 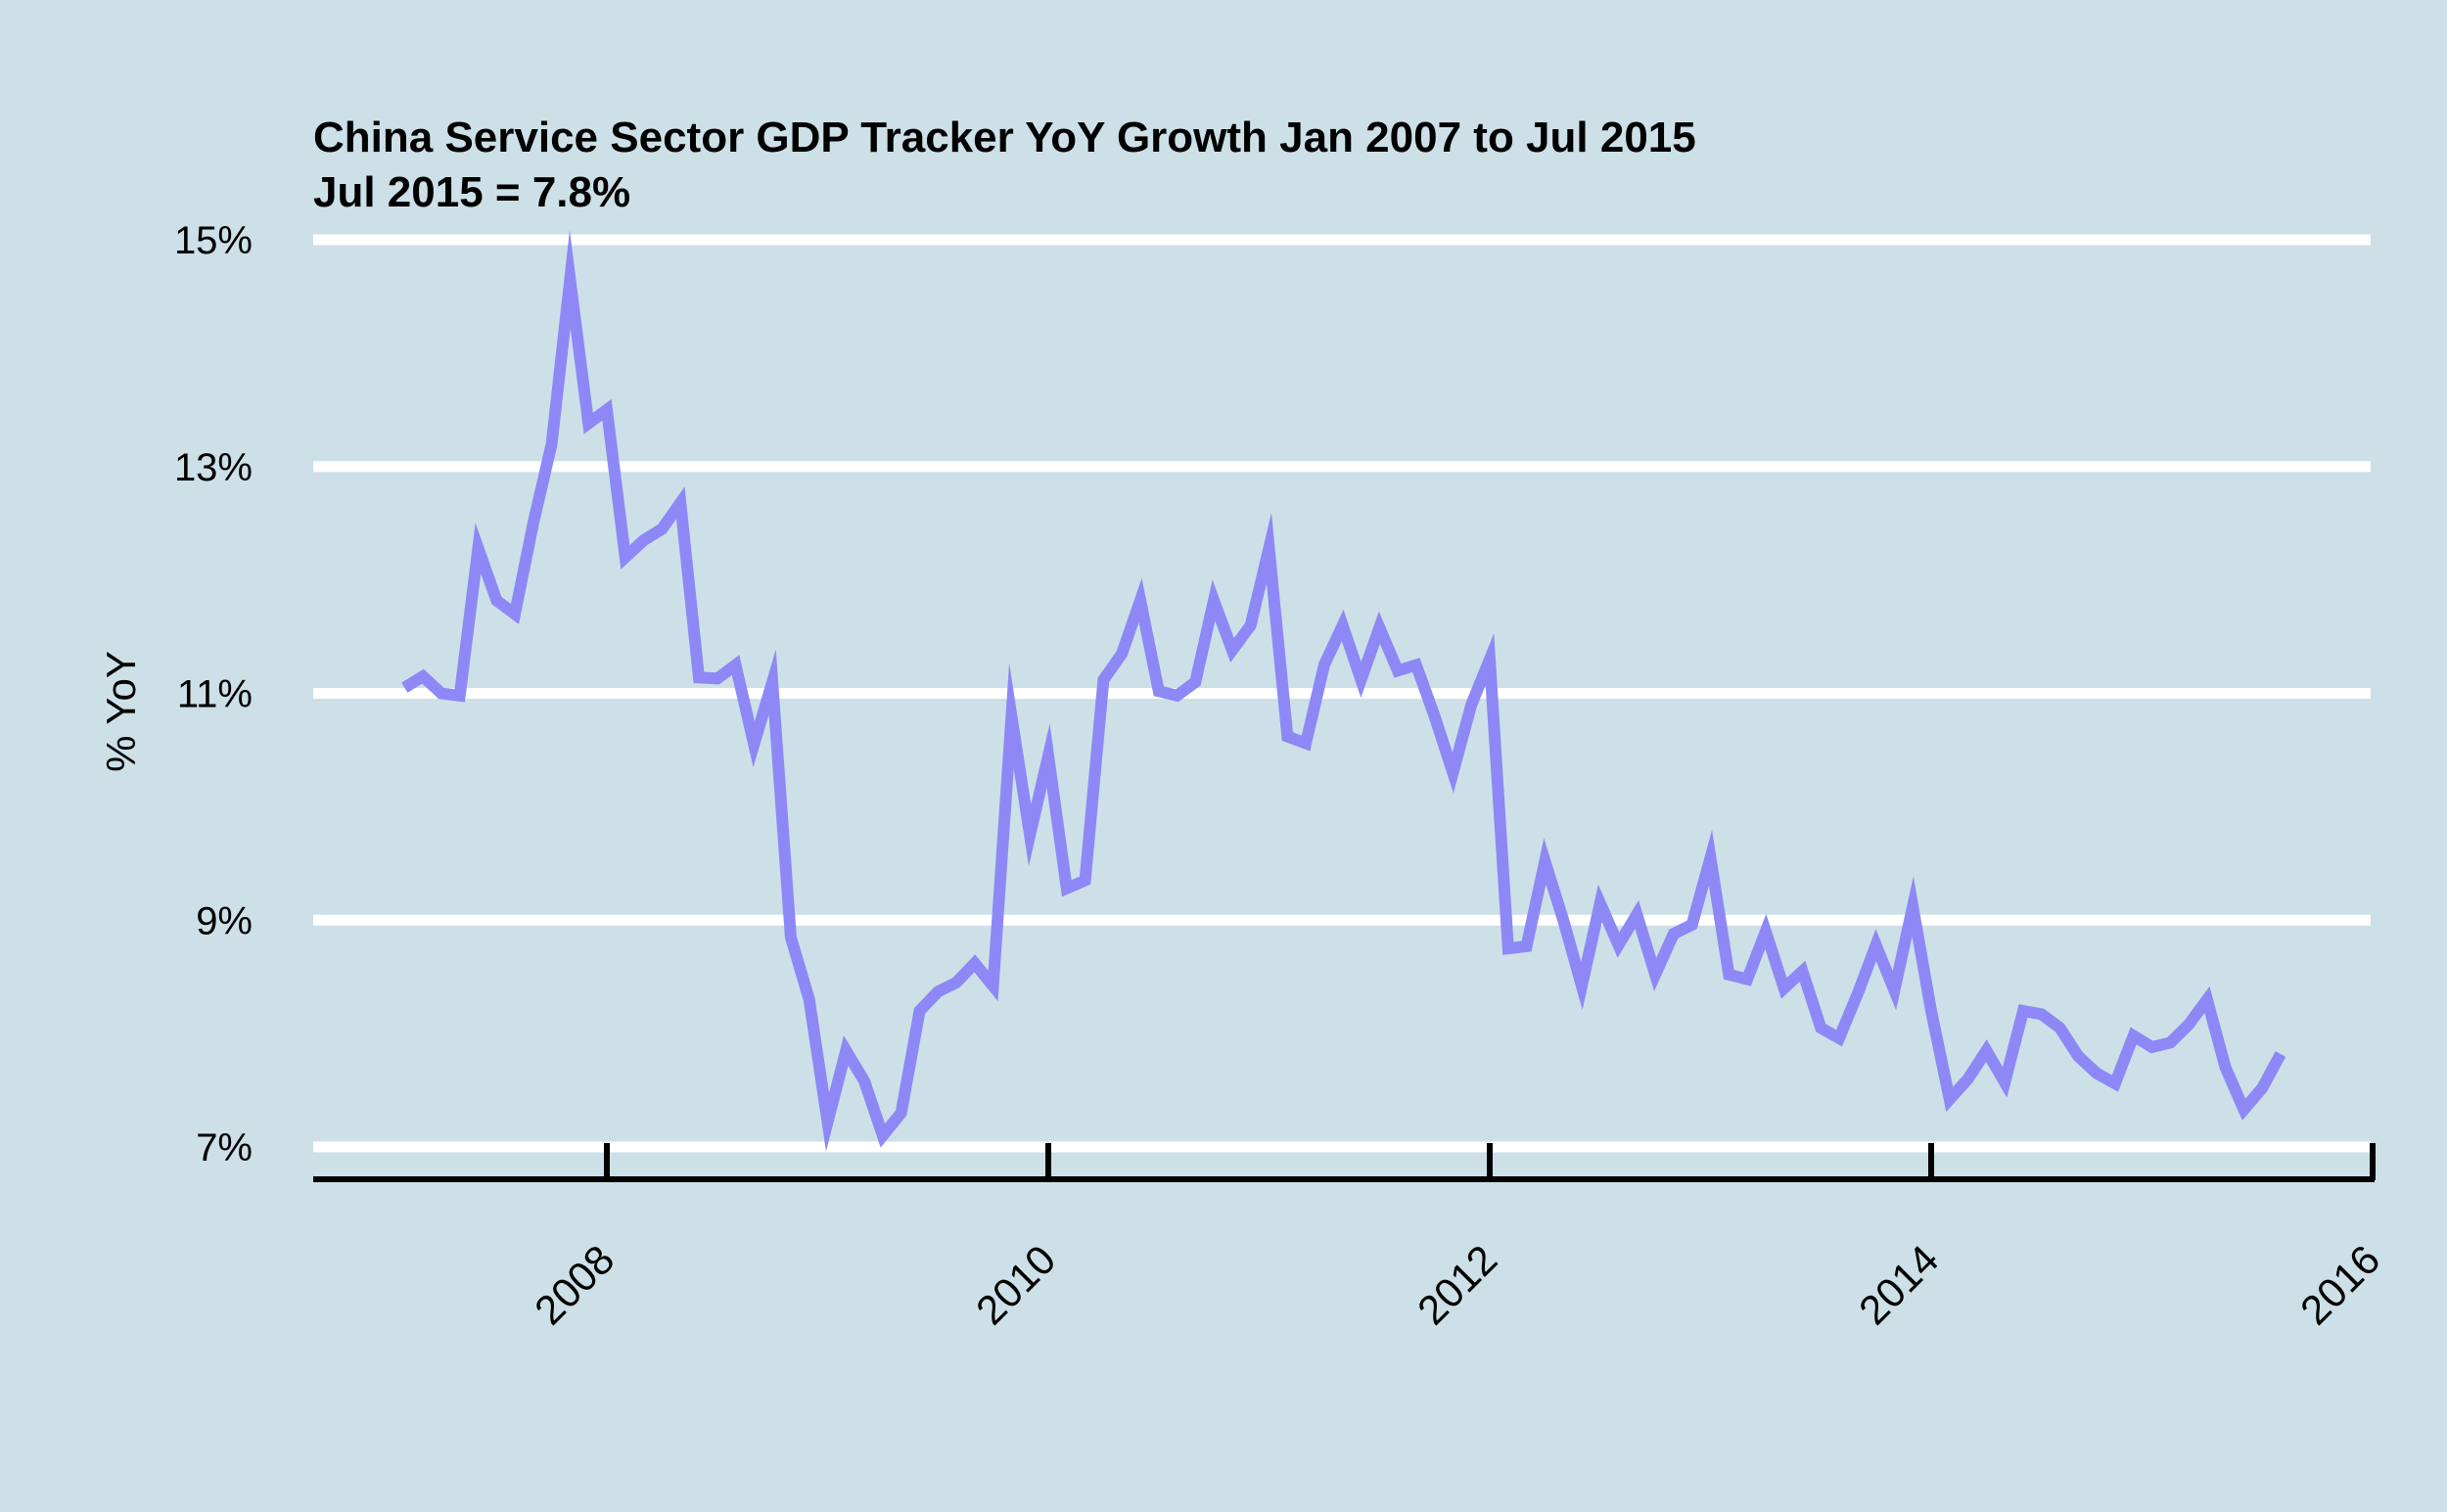 I want to click on y-tick-label: 7%, so click(x=225, y=1147).